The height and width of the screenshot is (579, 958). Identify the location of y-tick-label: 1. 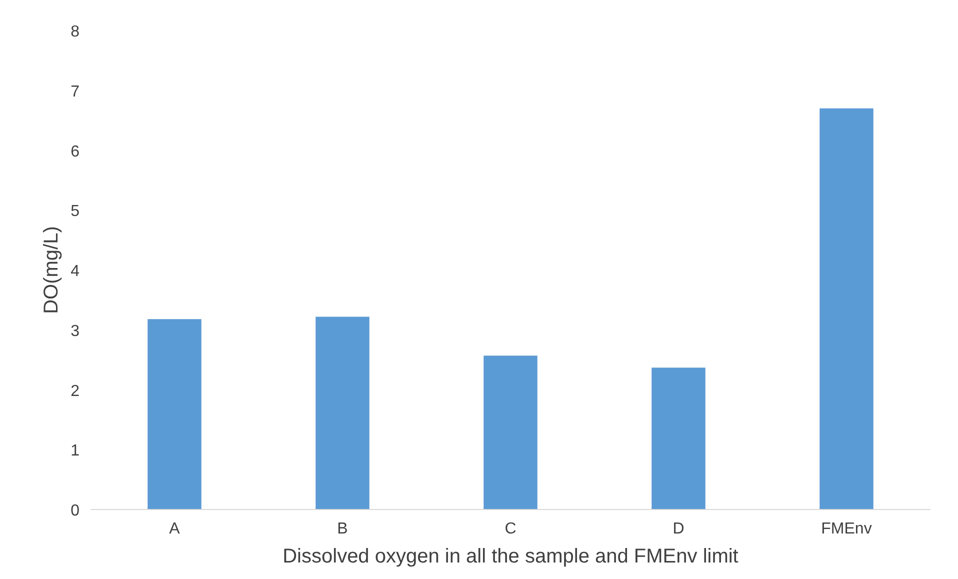
(75, 451).